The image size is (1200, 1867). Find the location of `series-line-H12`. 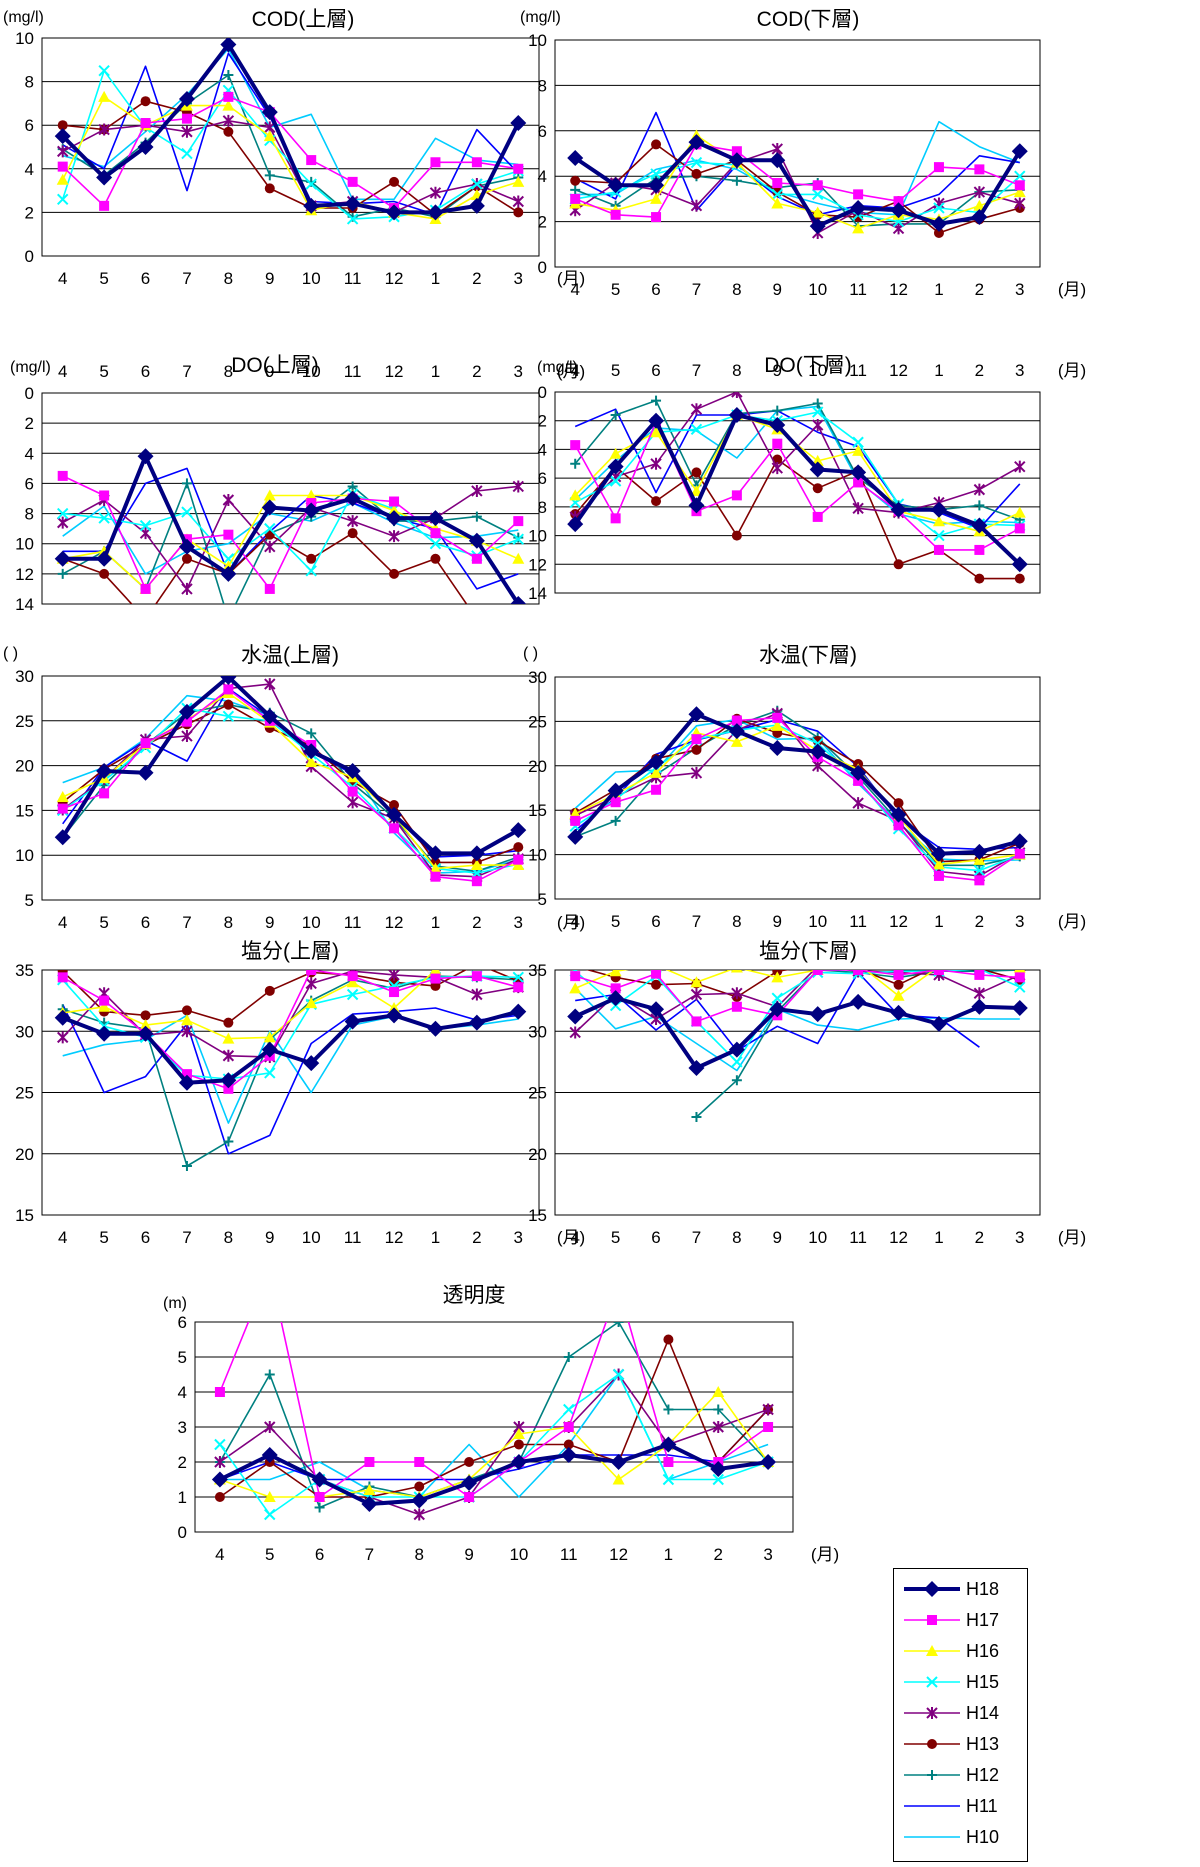

series-line-H12 is located at coordinates (797, 460).